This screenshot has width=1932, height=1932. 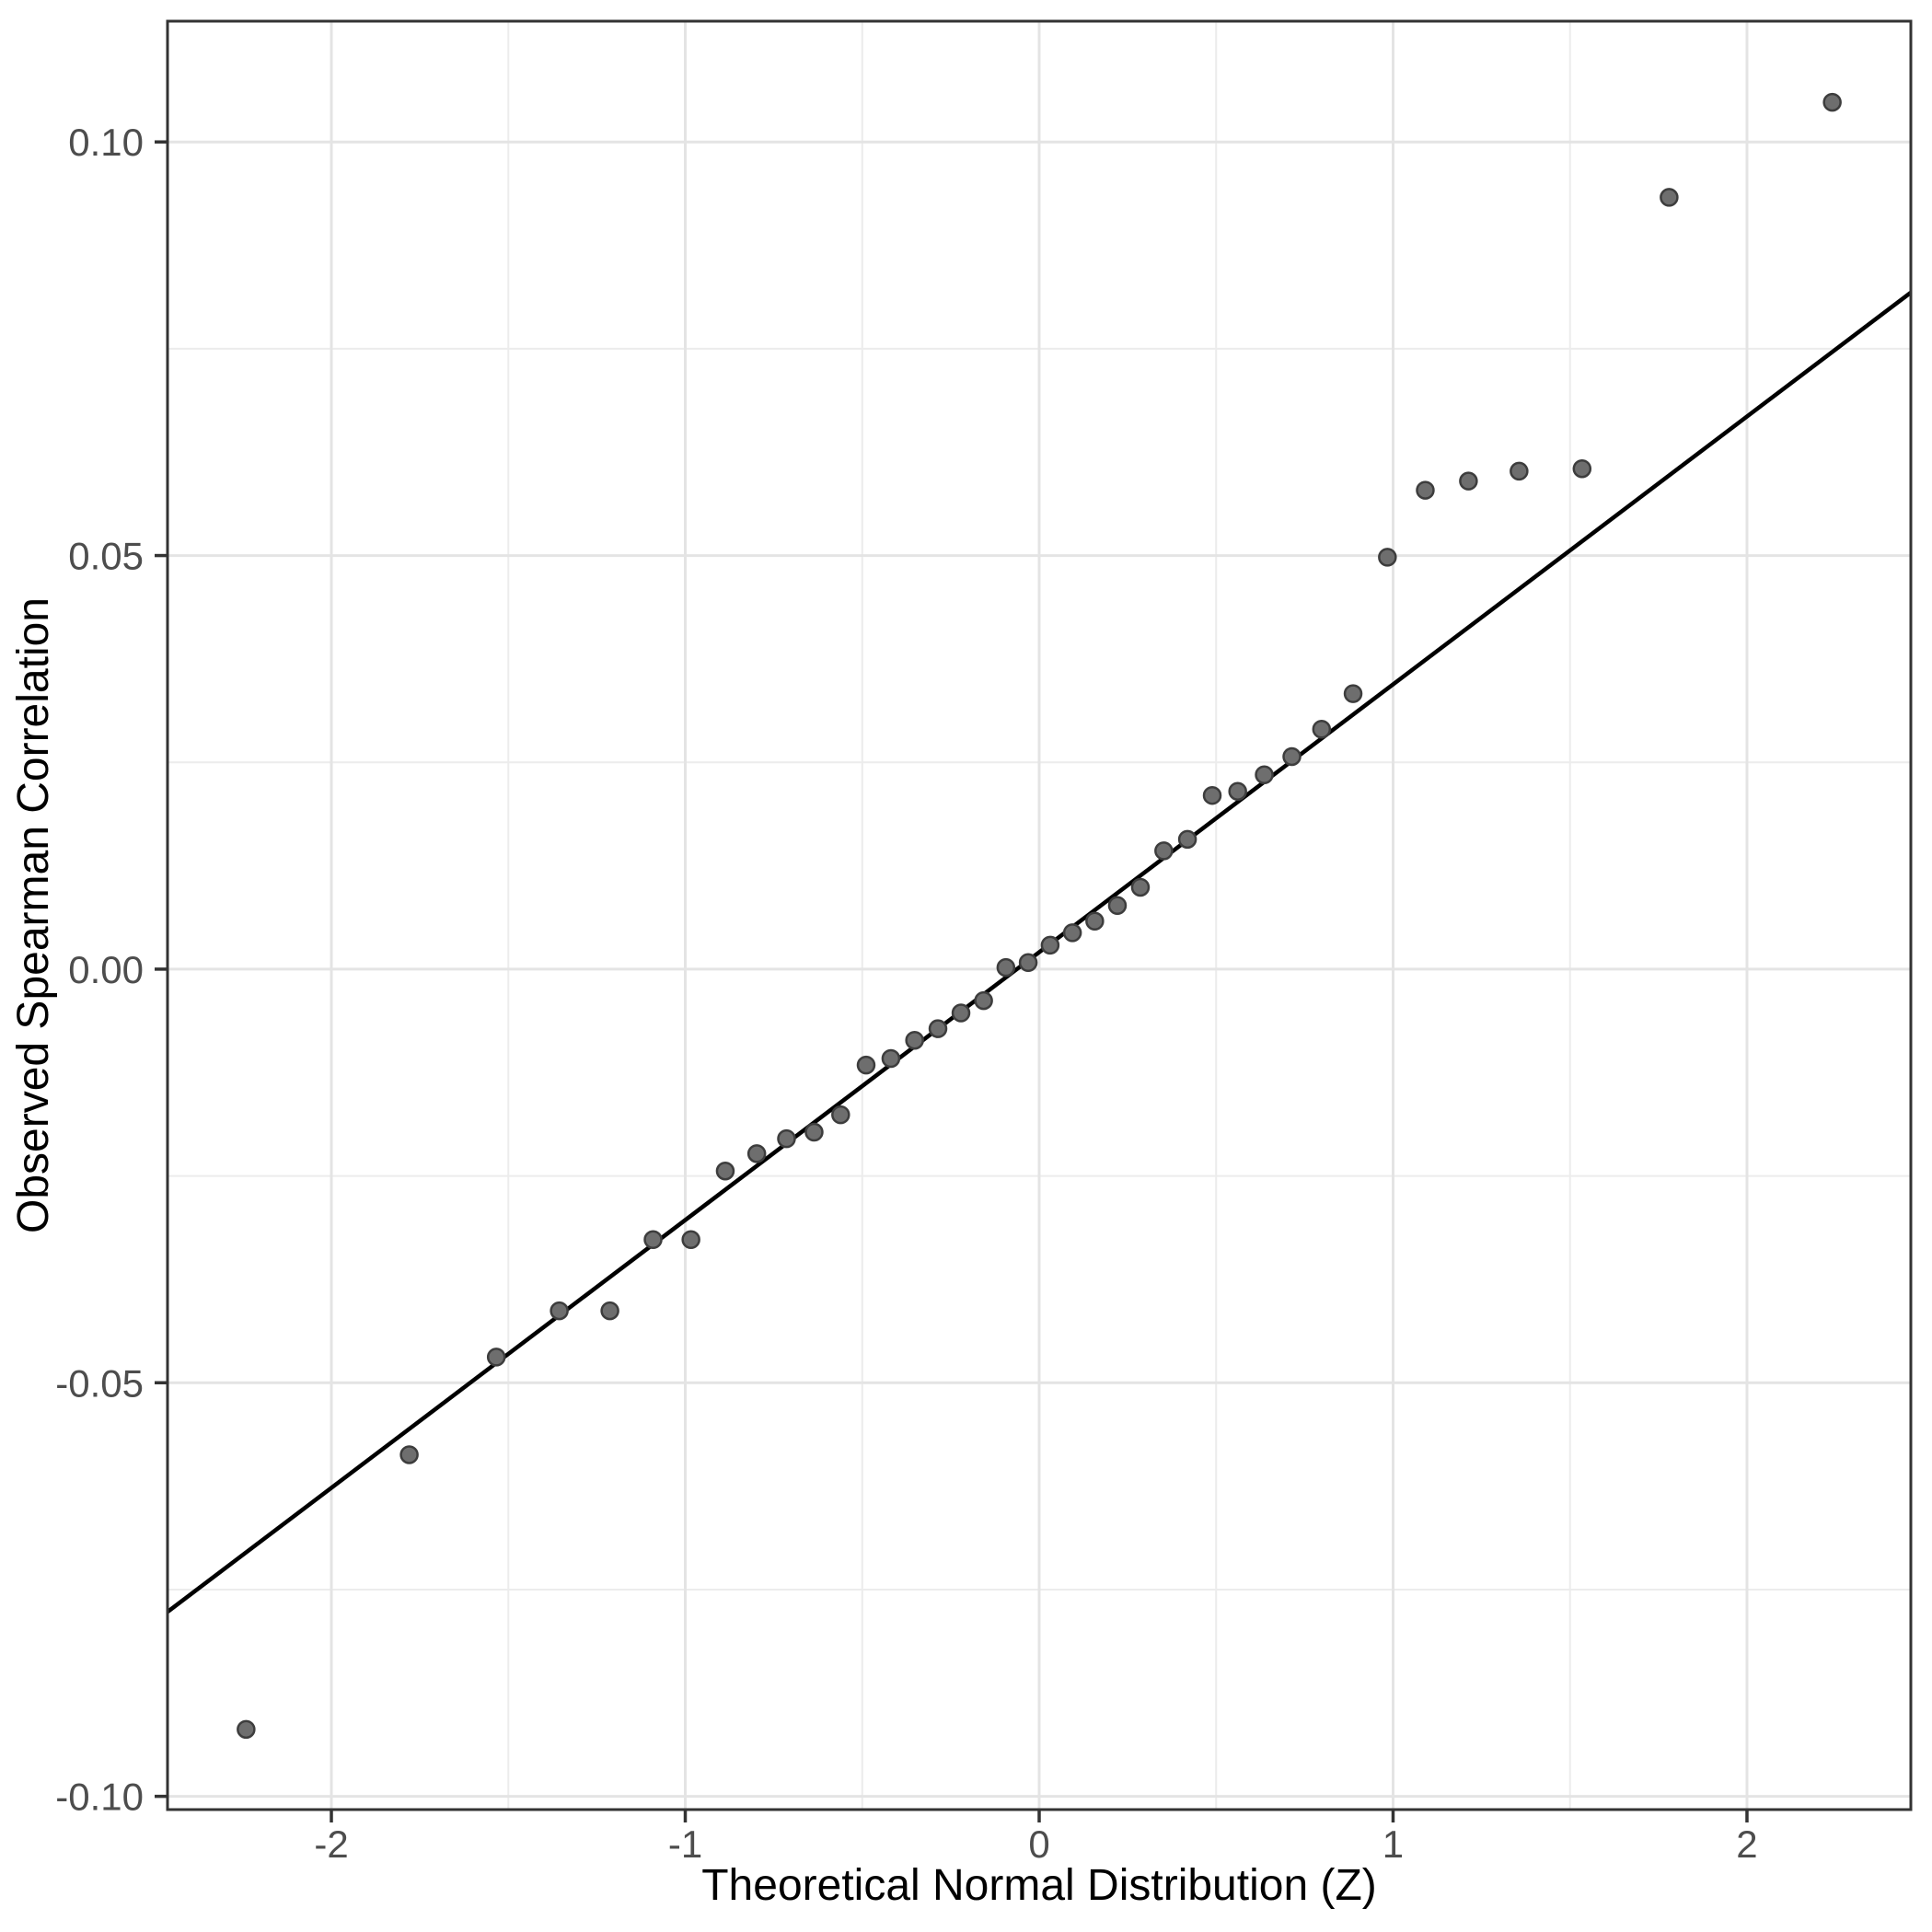 I want to click on y-tick-label: 0.10, so click(x=106, y=142).